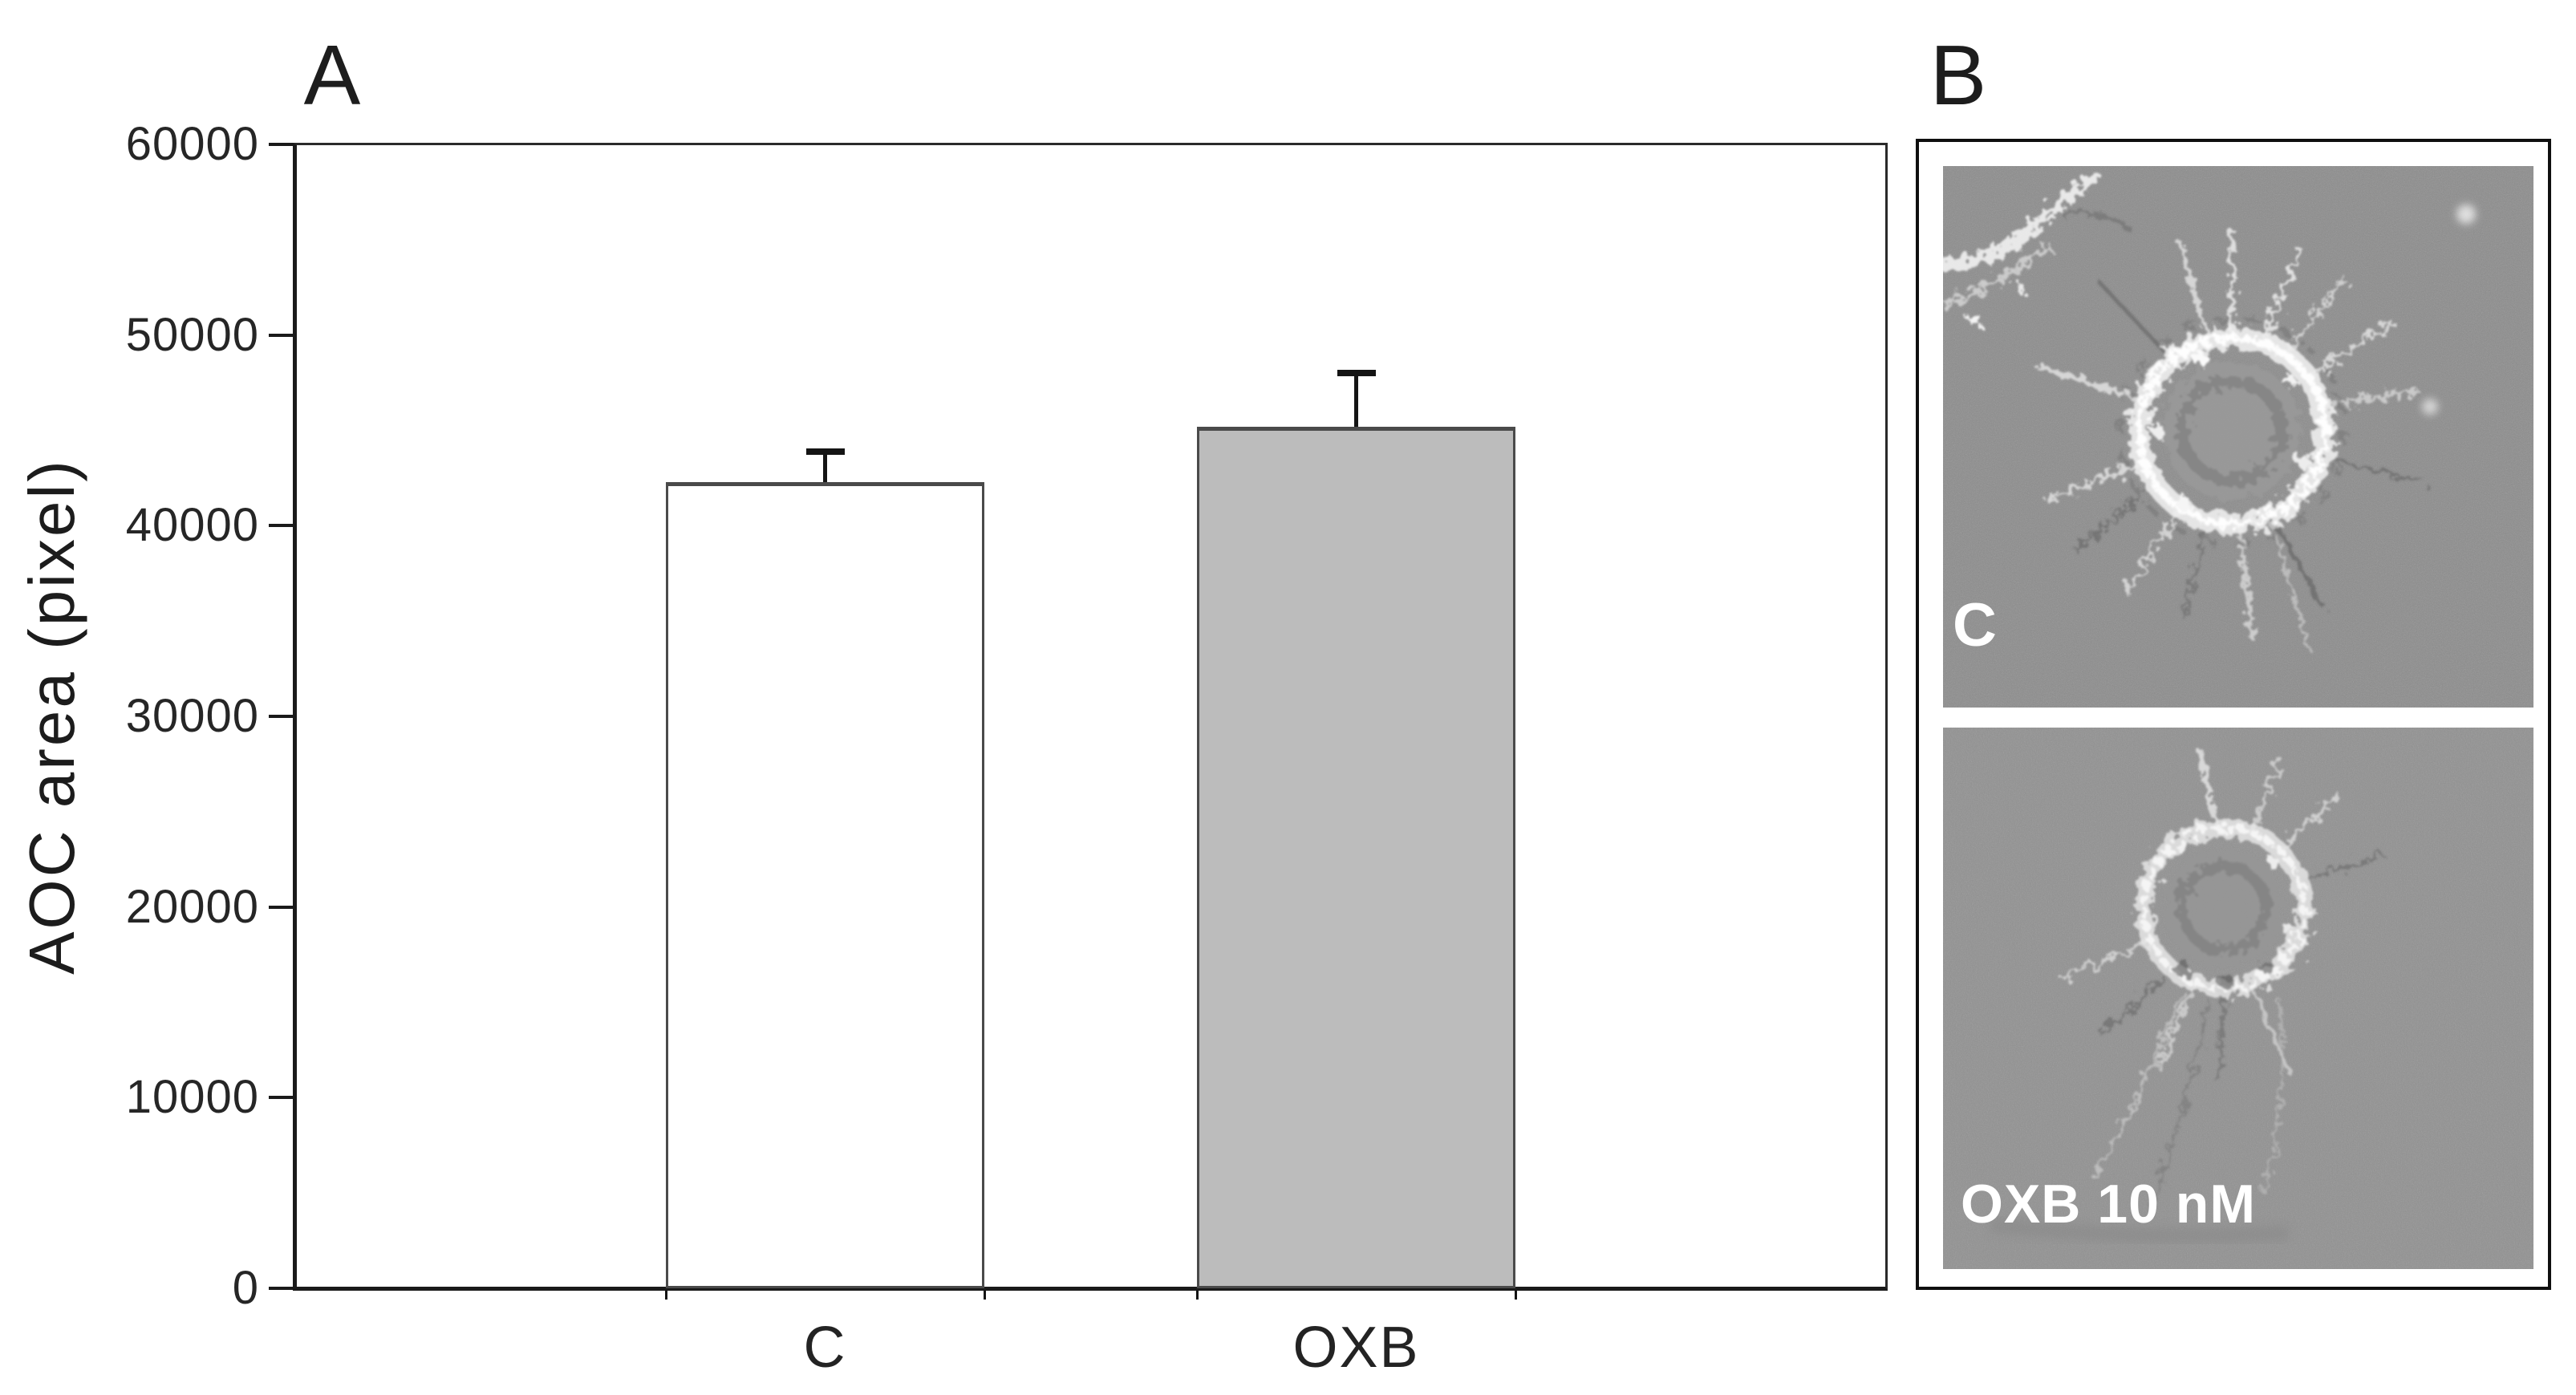  What do you see at coordinates (192, 907) in the screenshot?
I see `y-tick-label: 20000` at bounding box center [192, 907].